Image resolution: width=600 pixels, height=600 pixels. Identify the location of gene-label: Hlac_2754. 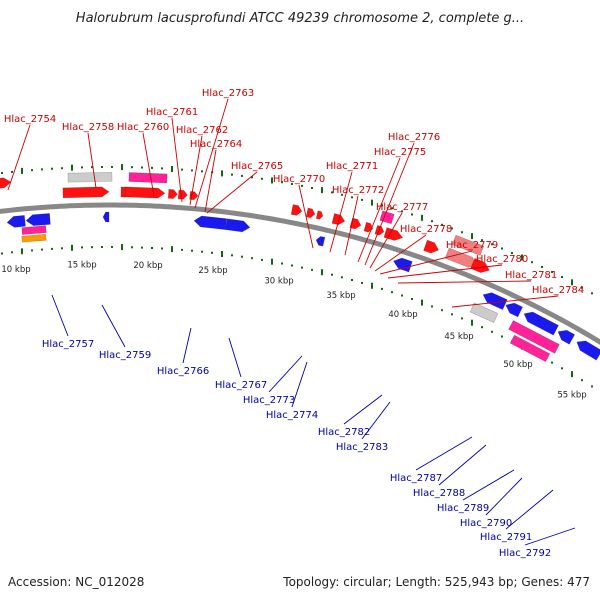
(30, 119).